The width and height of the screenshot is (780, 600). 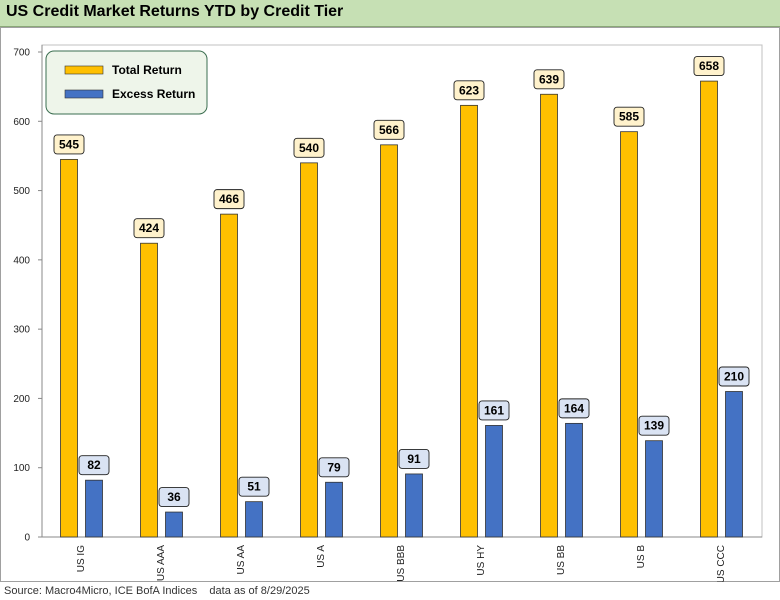 I want to click on data-label: 210, so click(x=734, y=377).